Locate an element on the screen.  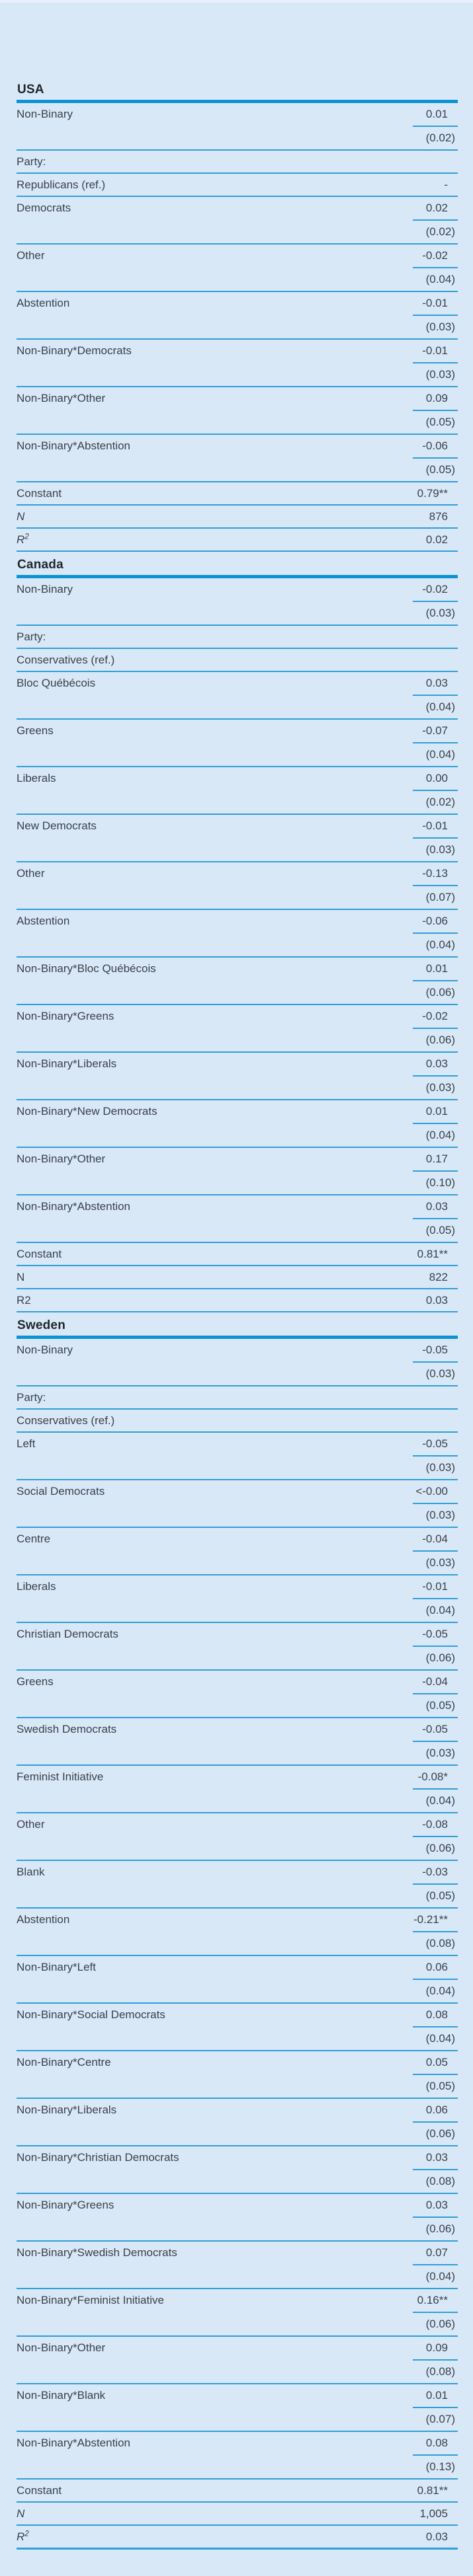
row-label: R2 is located at coordinates (23, 540).